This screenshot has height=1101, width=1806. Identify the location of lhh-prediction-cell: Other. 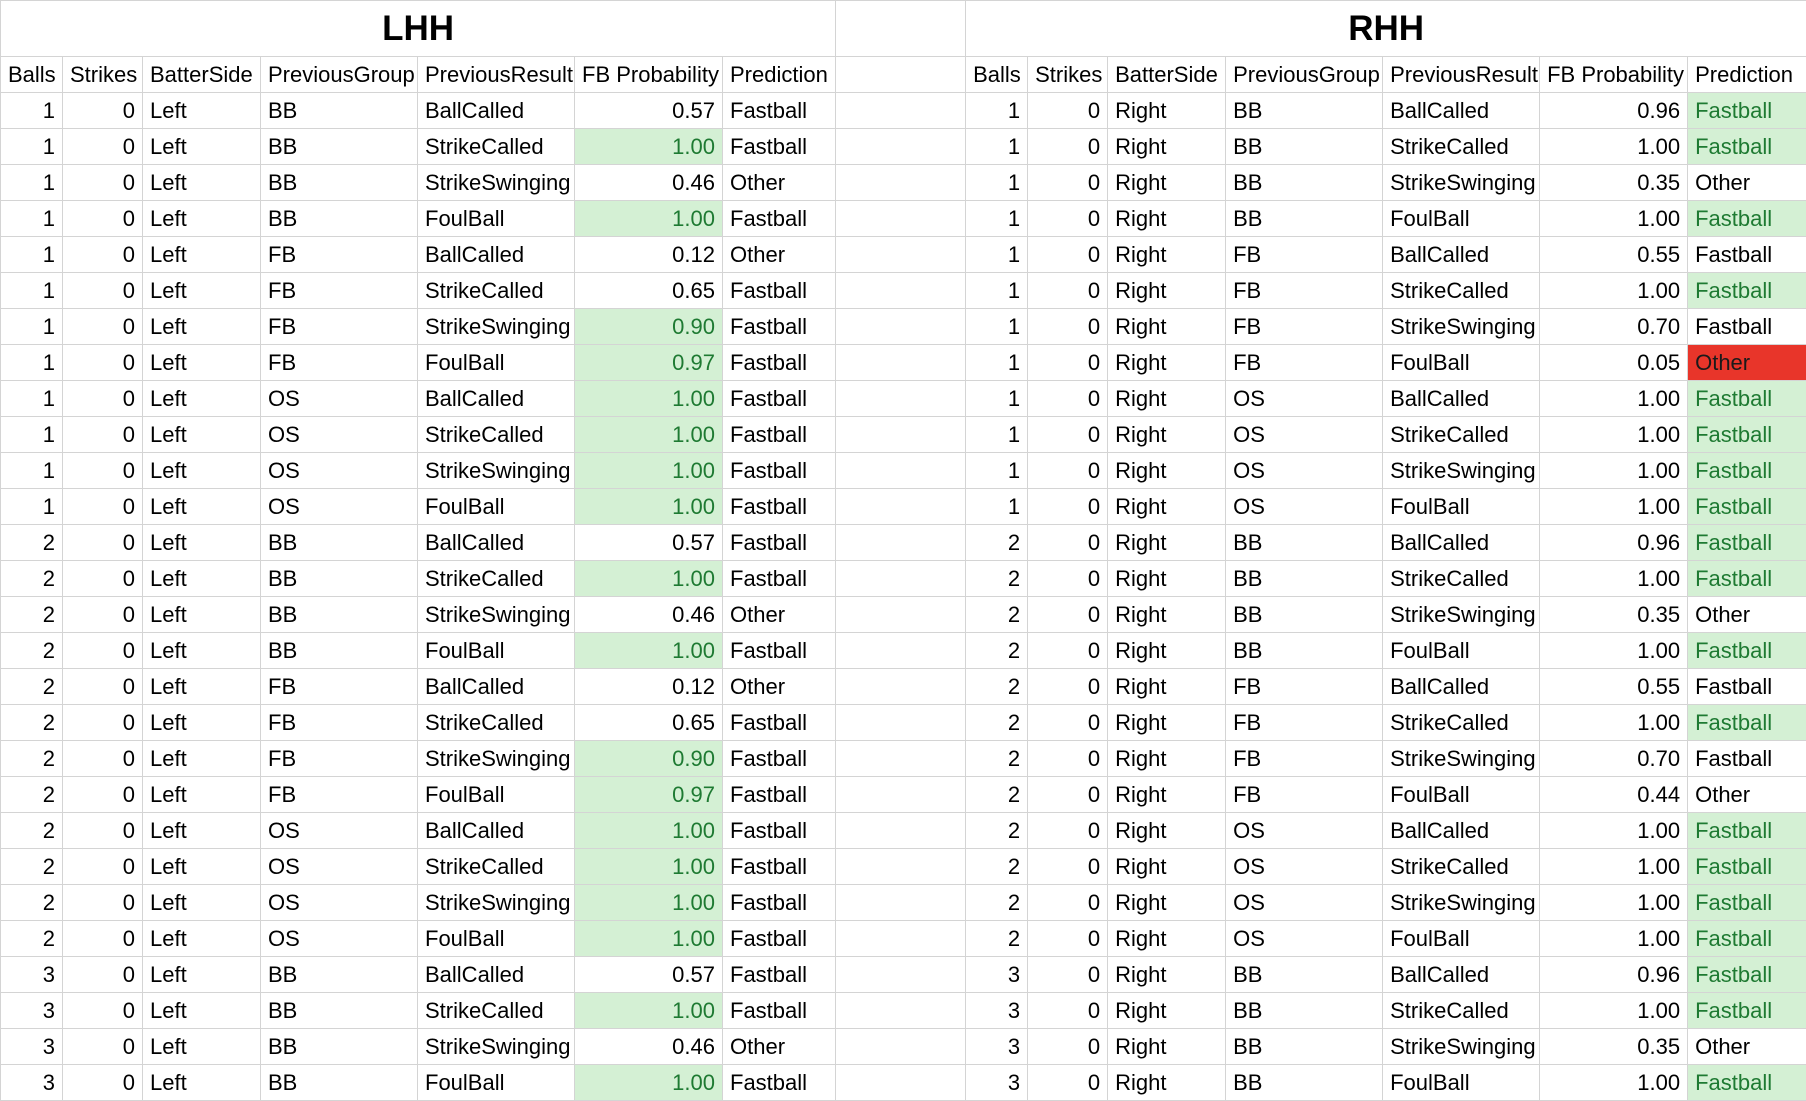
(779, 687).